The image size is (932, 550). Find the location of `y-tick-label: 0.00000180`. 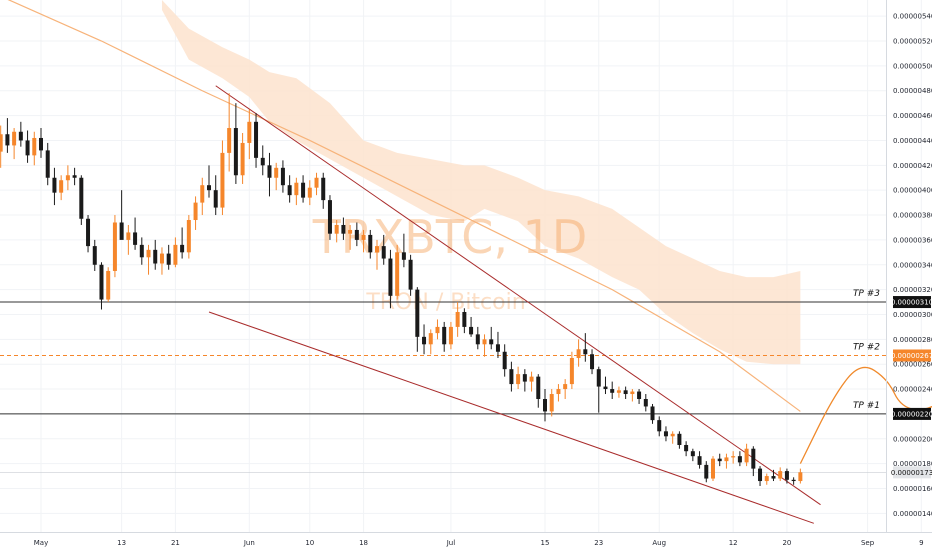

y-tick-label: 0.00000180 is located at coordinates (912, 464).